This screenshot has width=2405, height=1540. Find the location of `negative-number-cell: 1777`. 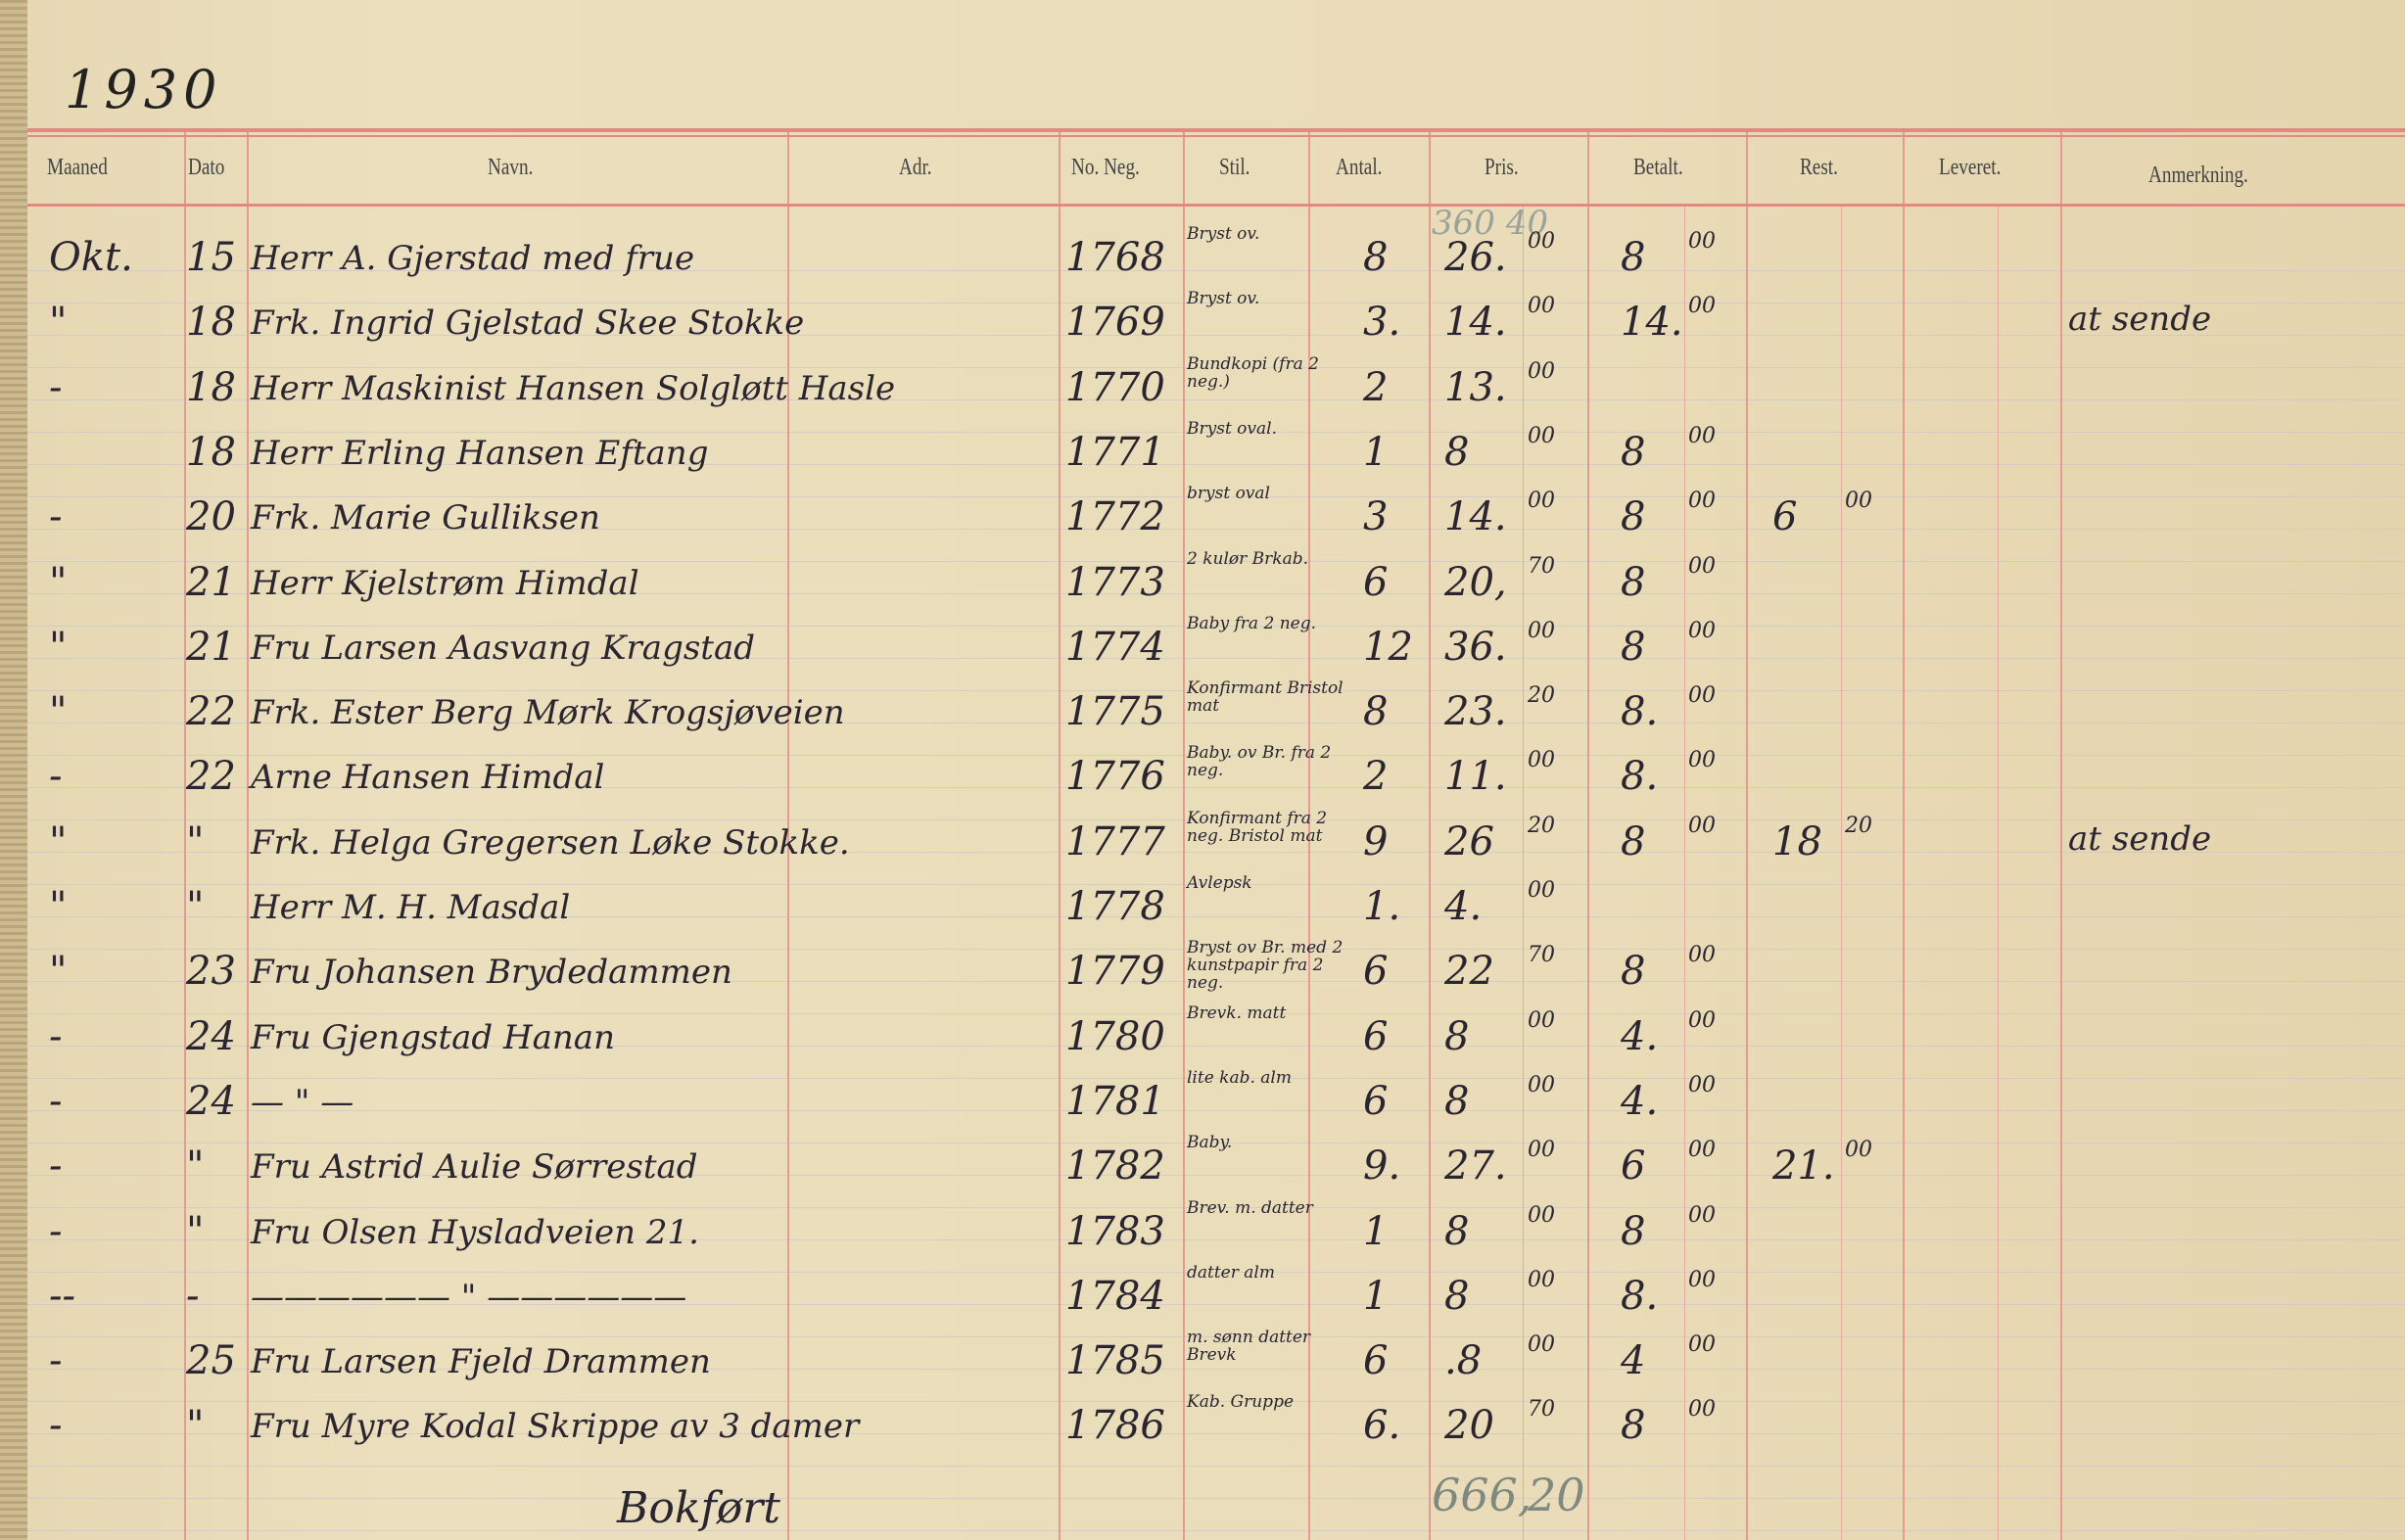

negative-number-cell: 1777 is located at coordinates (1115, 841).